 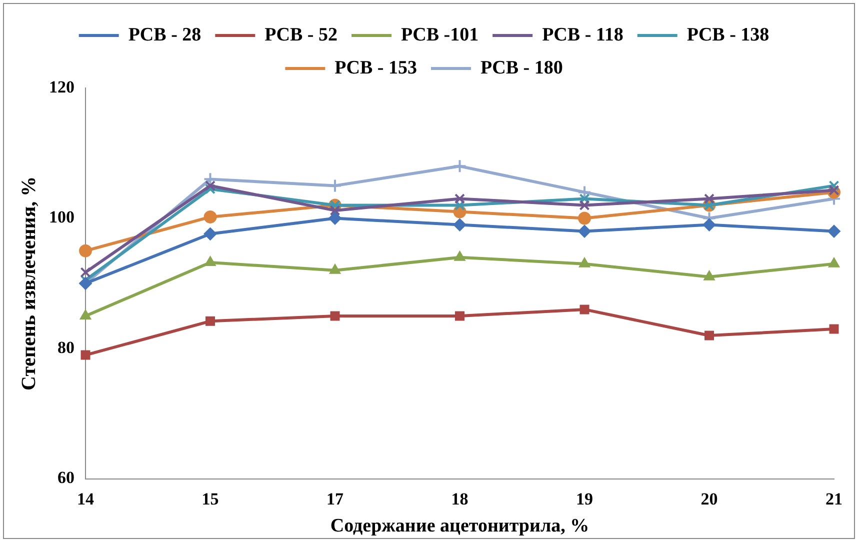 What do you see at coordinates (165, 35) in the screenshot?
I see `legend-label: PCB - 28` at bounding box center [165, 35].